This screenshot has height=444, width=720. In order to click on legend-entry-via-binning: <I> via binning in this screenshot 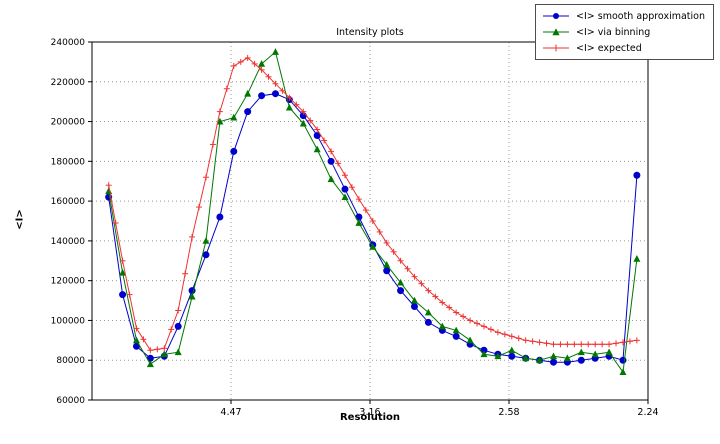, I will do `click(623, 32)`.